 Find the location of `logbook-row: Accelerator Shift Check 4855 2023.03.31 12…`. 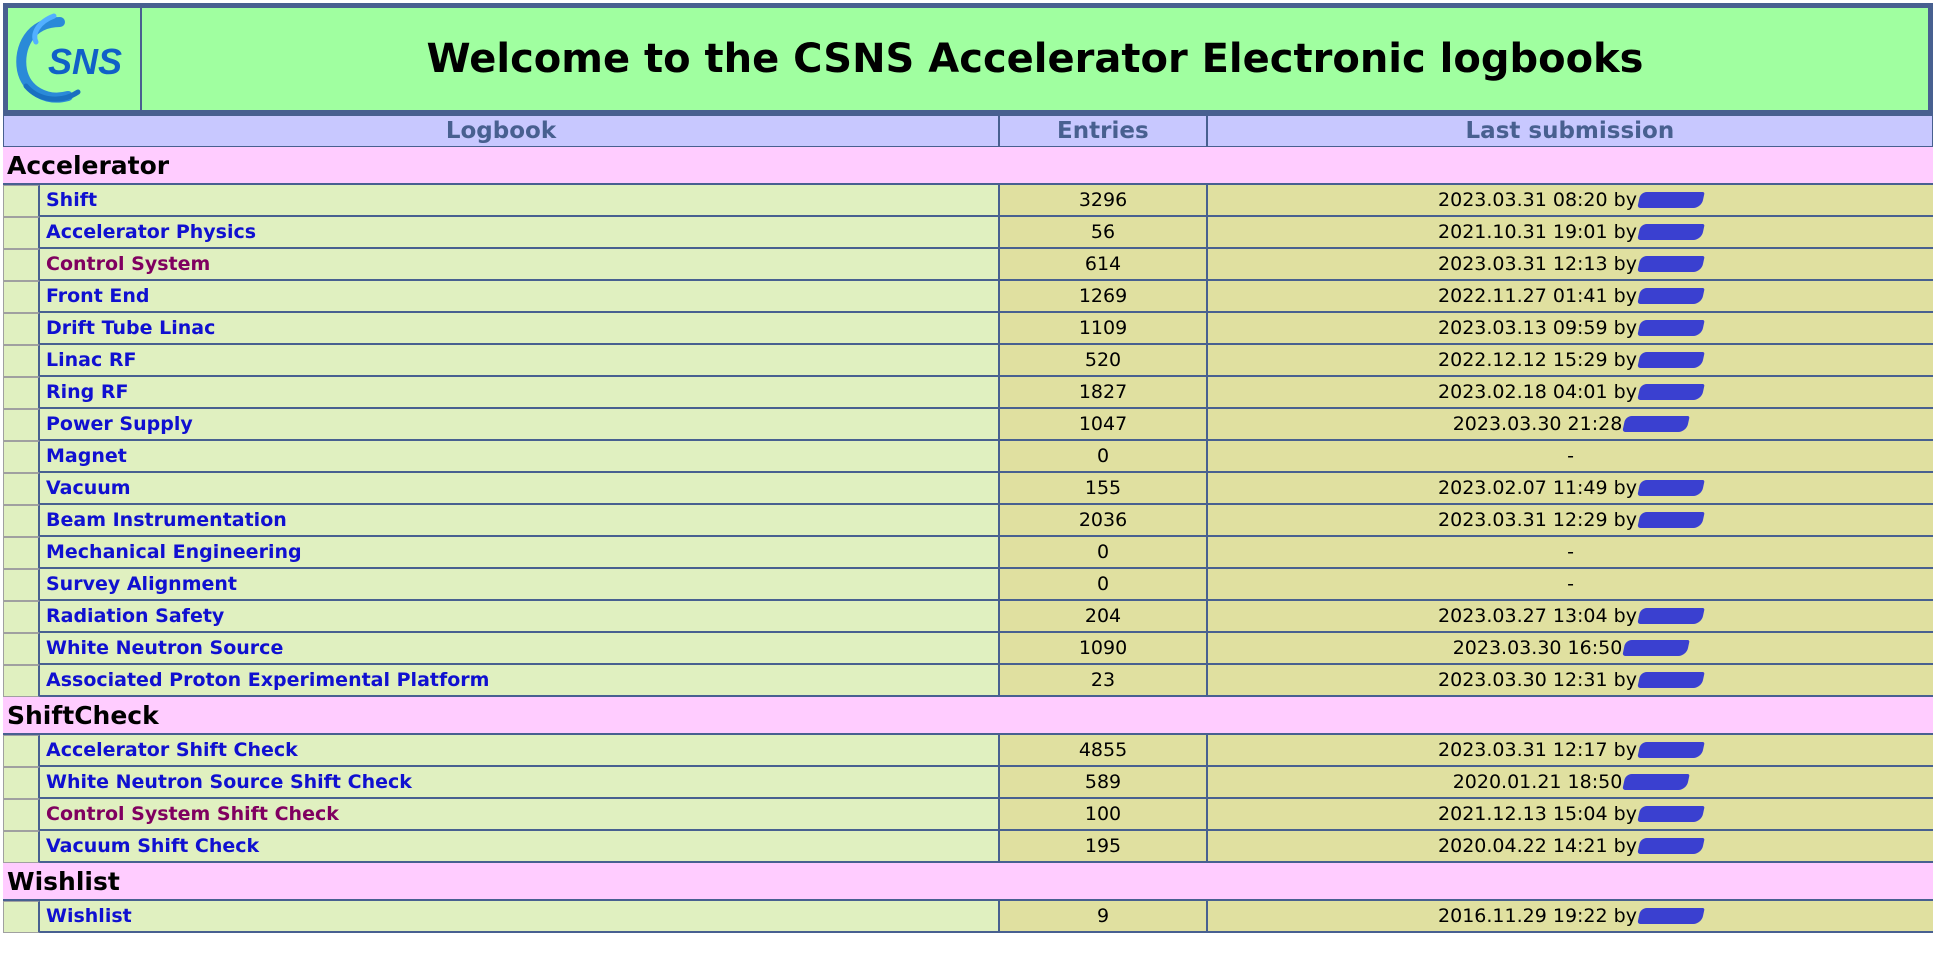

logbook-row: Accelerator Shift Check 4855 2023.03.31 12… is located at coordinates (968, 751).